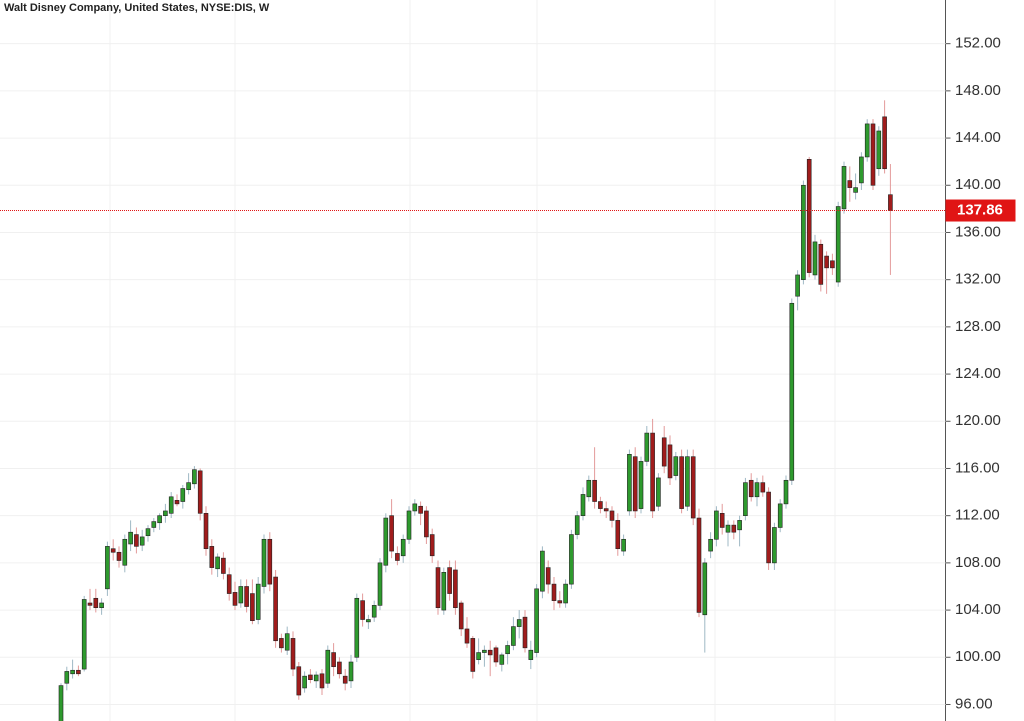 This screenshot has width=1024, height=721. I want to click on y-tick-label: 116.00, so click(977, 467).